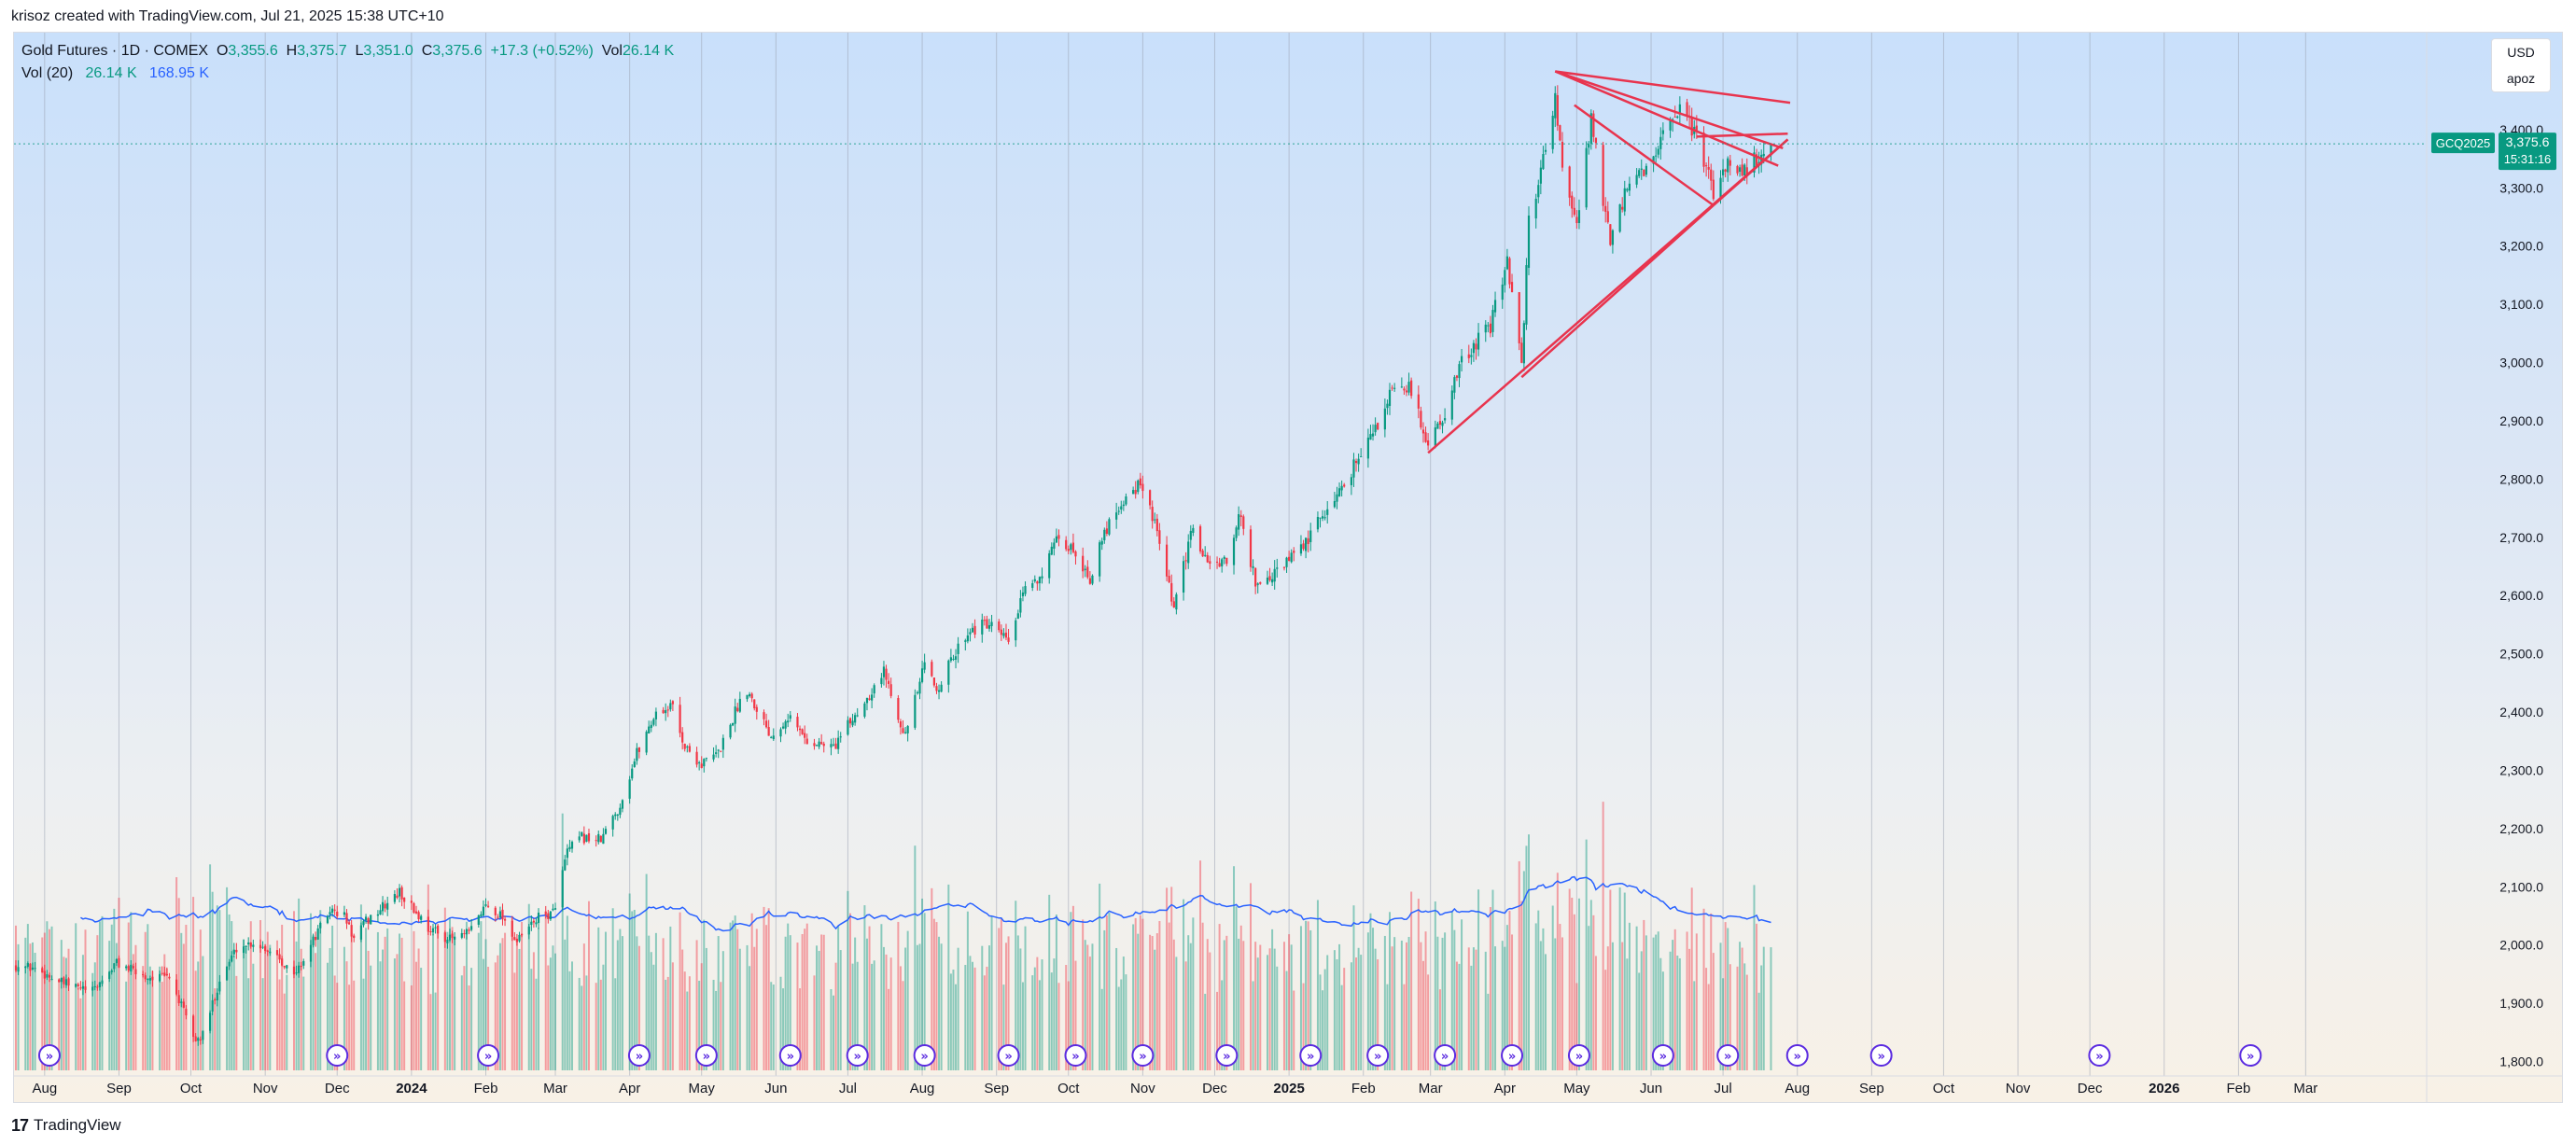 This screenshot has width=2576, height=1145. Describe the element at coordinates (2521, 78) in the screenshot. I see `user-label: apoz` at that location.